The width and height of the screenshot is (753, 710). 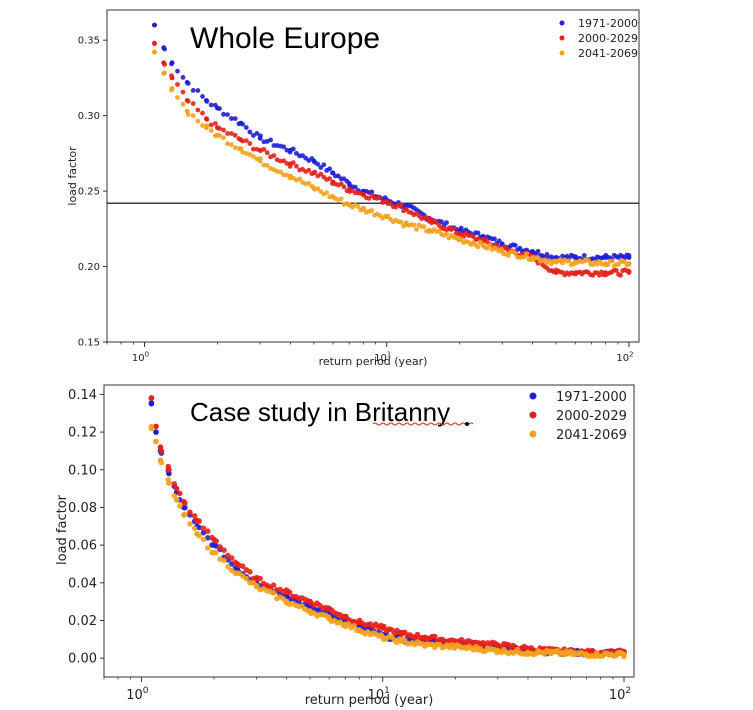 What do you see at coordinates (620, 694) in the screenshot?
I see `x-tick-label: 10²` at bounding box center [620, 694].